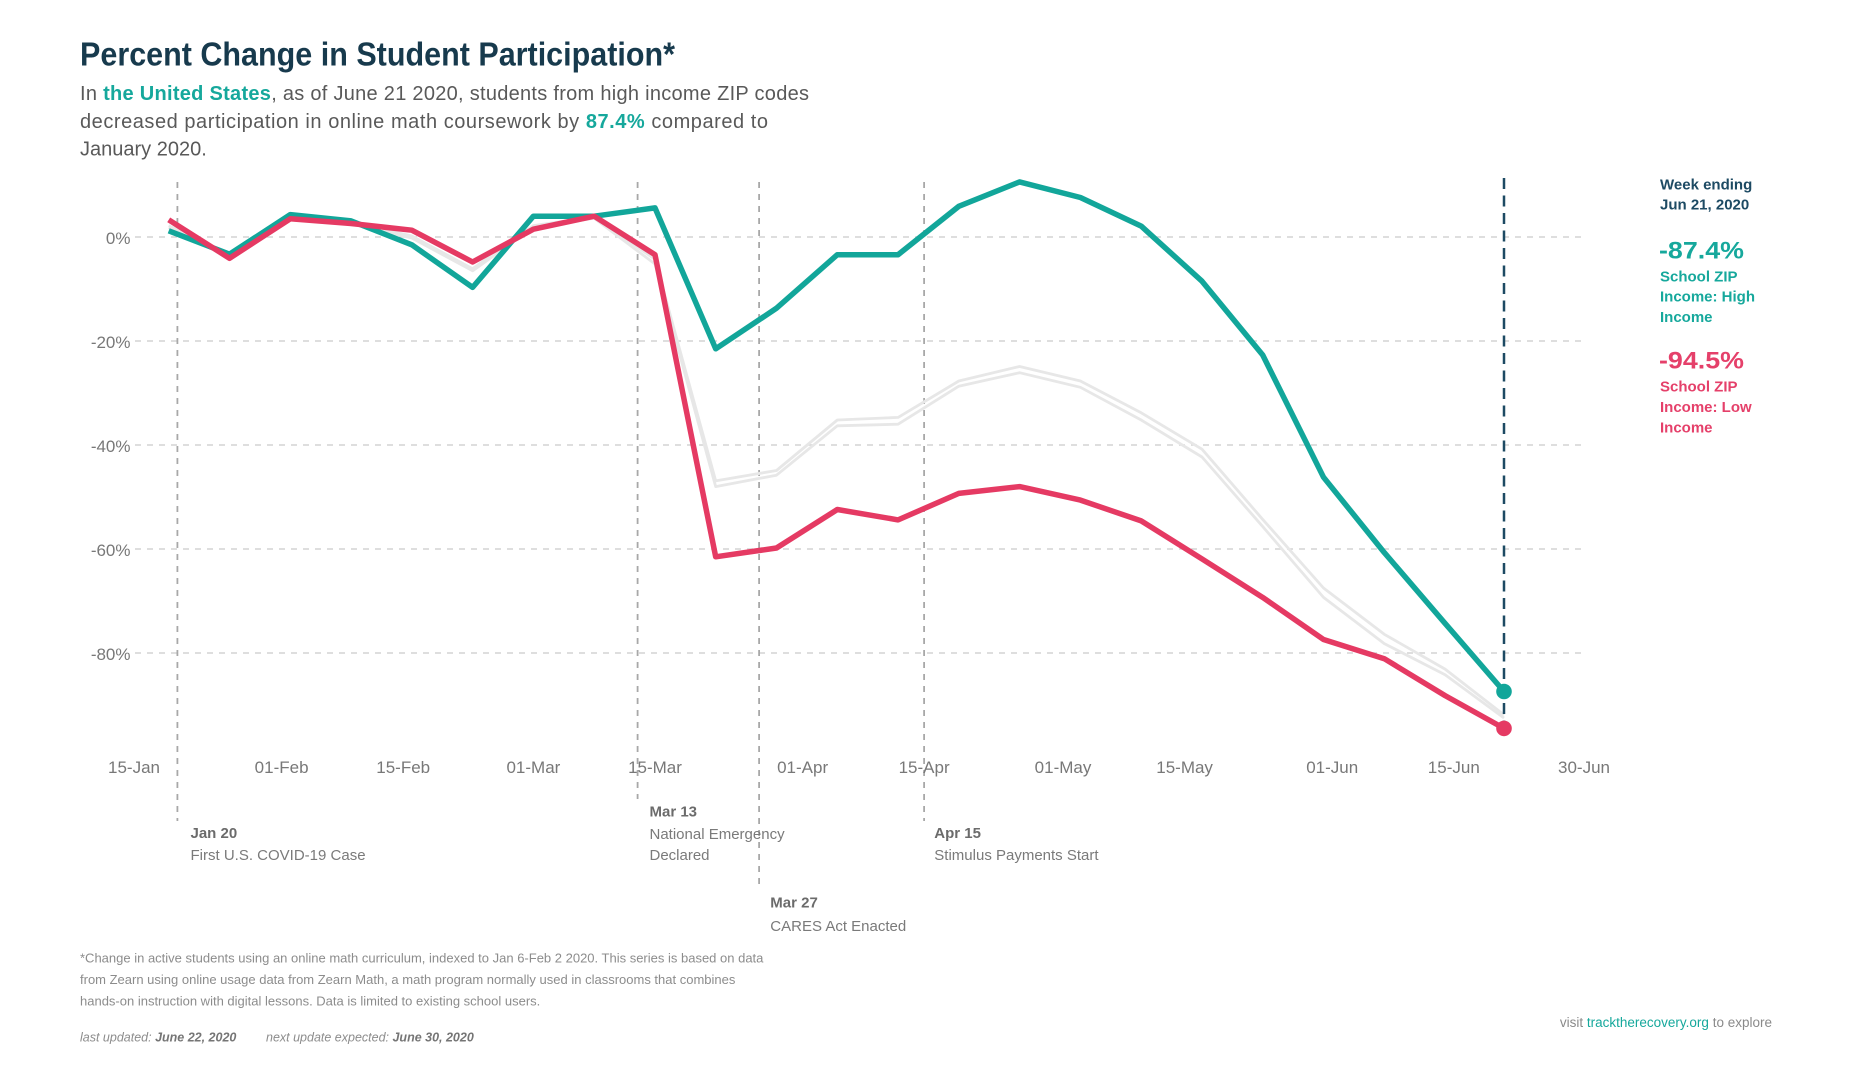 This screenshot has height=1068, width=1851. Describe the element at coordinates (111, 550) in the screenshot. I see `svg-text: -60%` at that location.